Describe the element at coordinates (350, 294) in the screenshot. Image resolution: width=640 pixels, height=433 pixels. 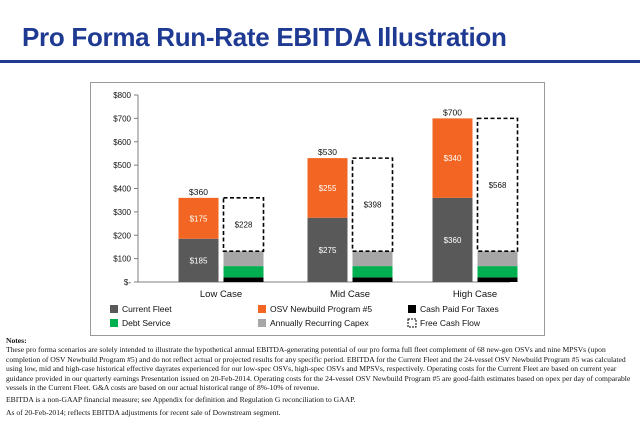
I see `x-tick-label: Mid Case` at that location.